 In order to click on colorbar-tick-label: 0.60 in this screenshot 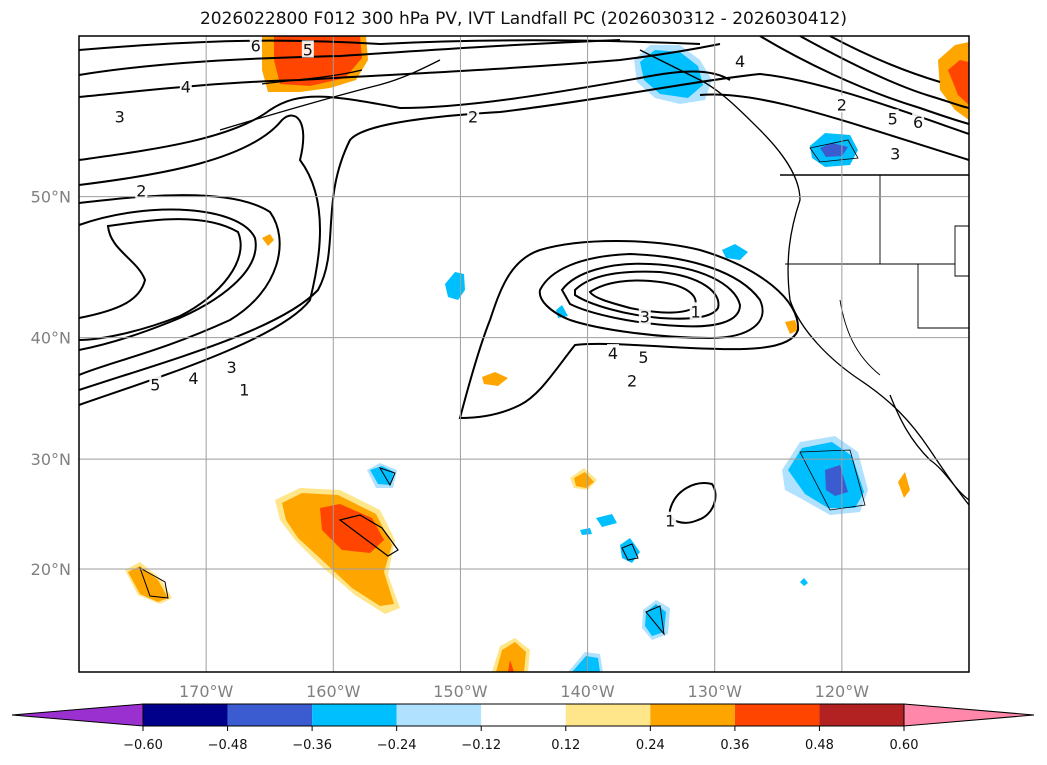, I will do `click(904, 745)`.